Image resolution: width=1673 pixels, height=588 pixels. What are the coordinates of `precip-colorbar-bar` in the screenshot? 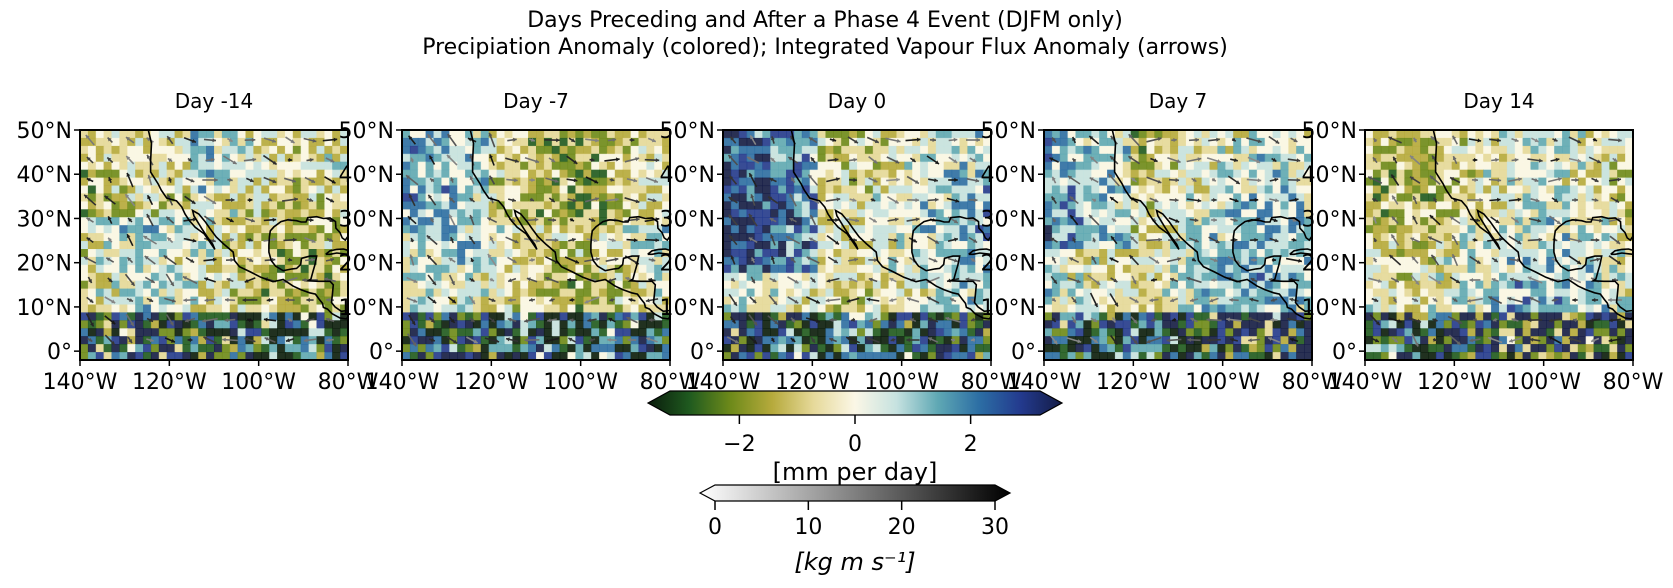 It's located at (855, 403).